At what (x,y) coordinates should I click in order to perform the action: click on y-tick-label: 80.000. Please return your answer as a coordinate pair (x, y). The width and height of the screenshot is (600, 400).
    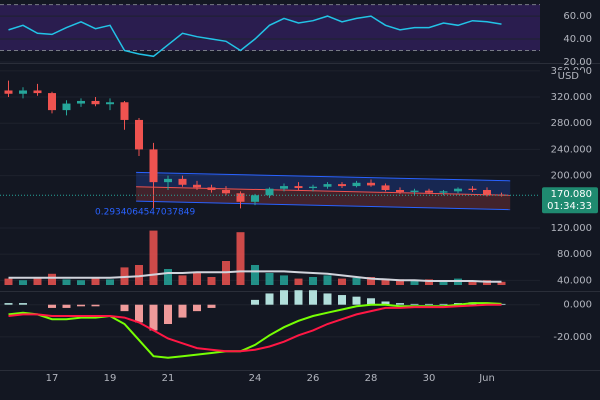
    Looking at the image, I should click on (574, 254).